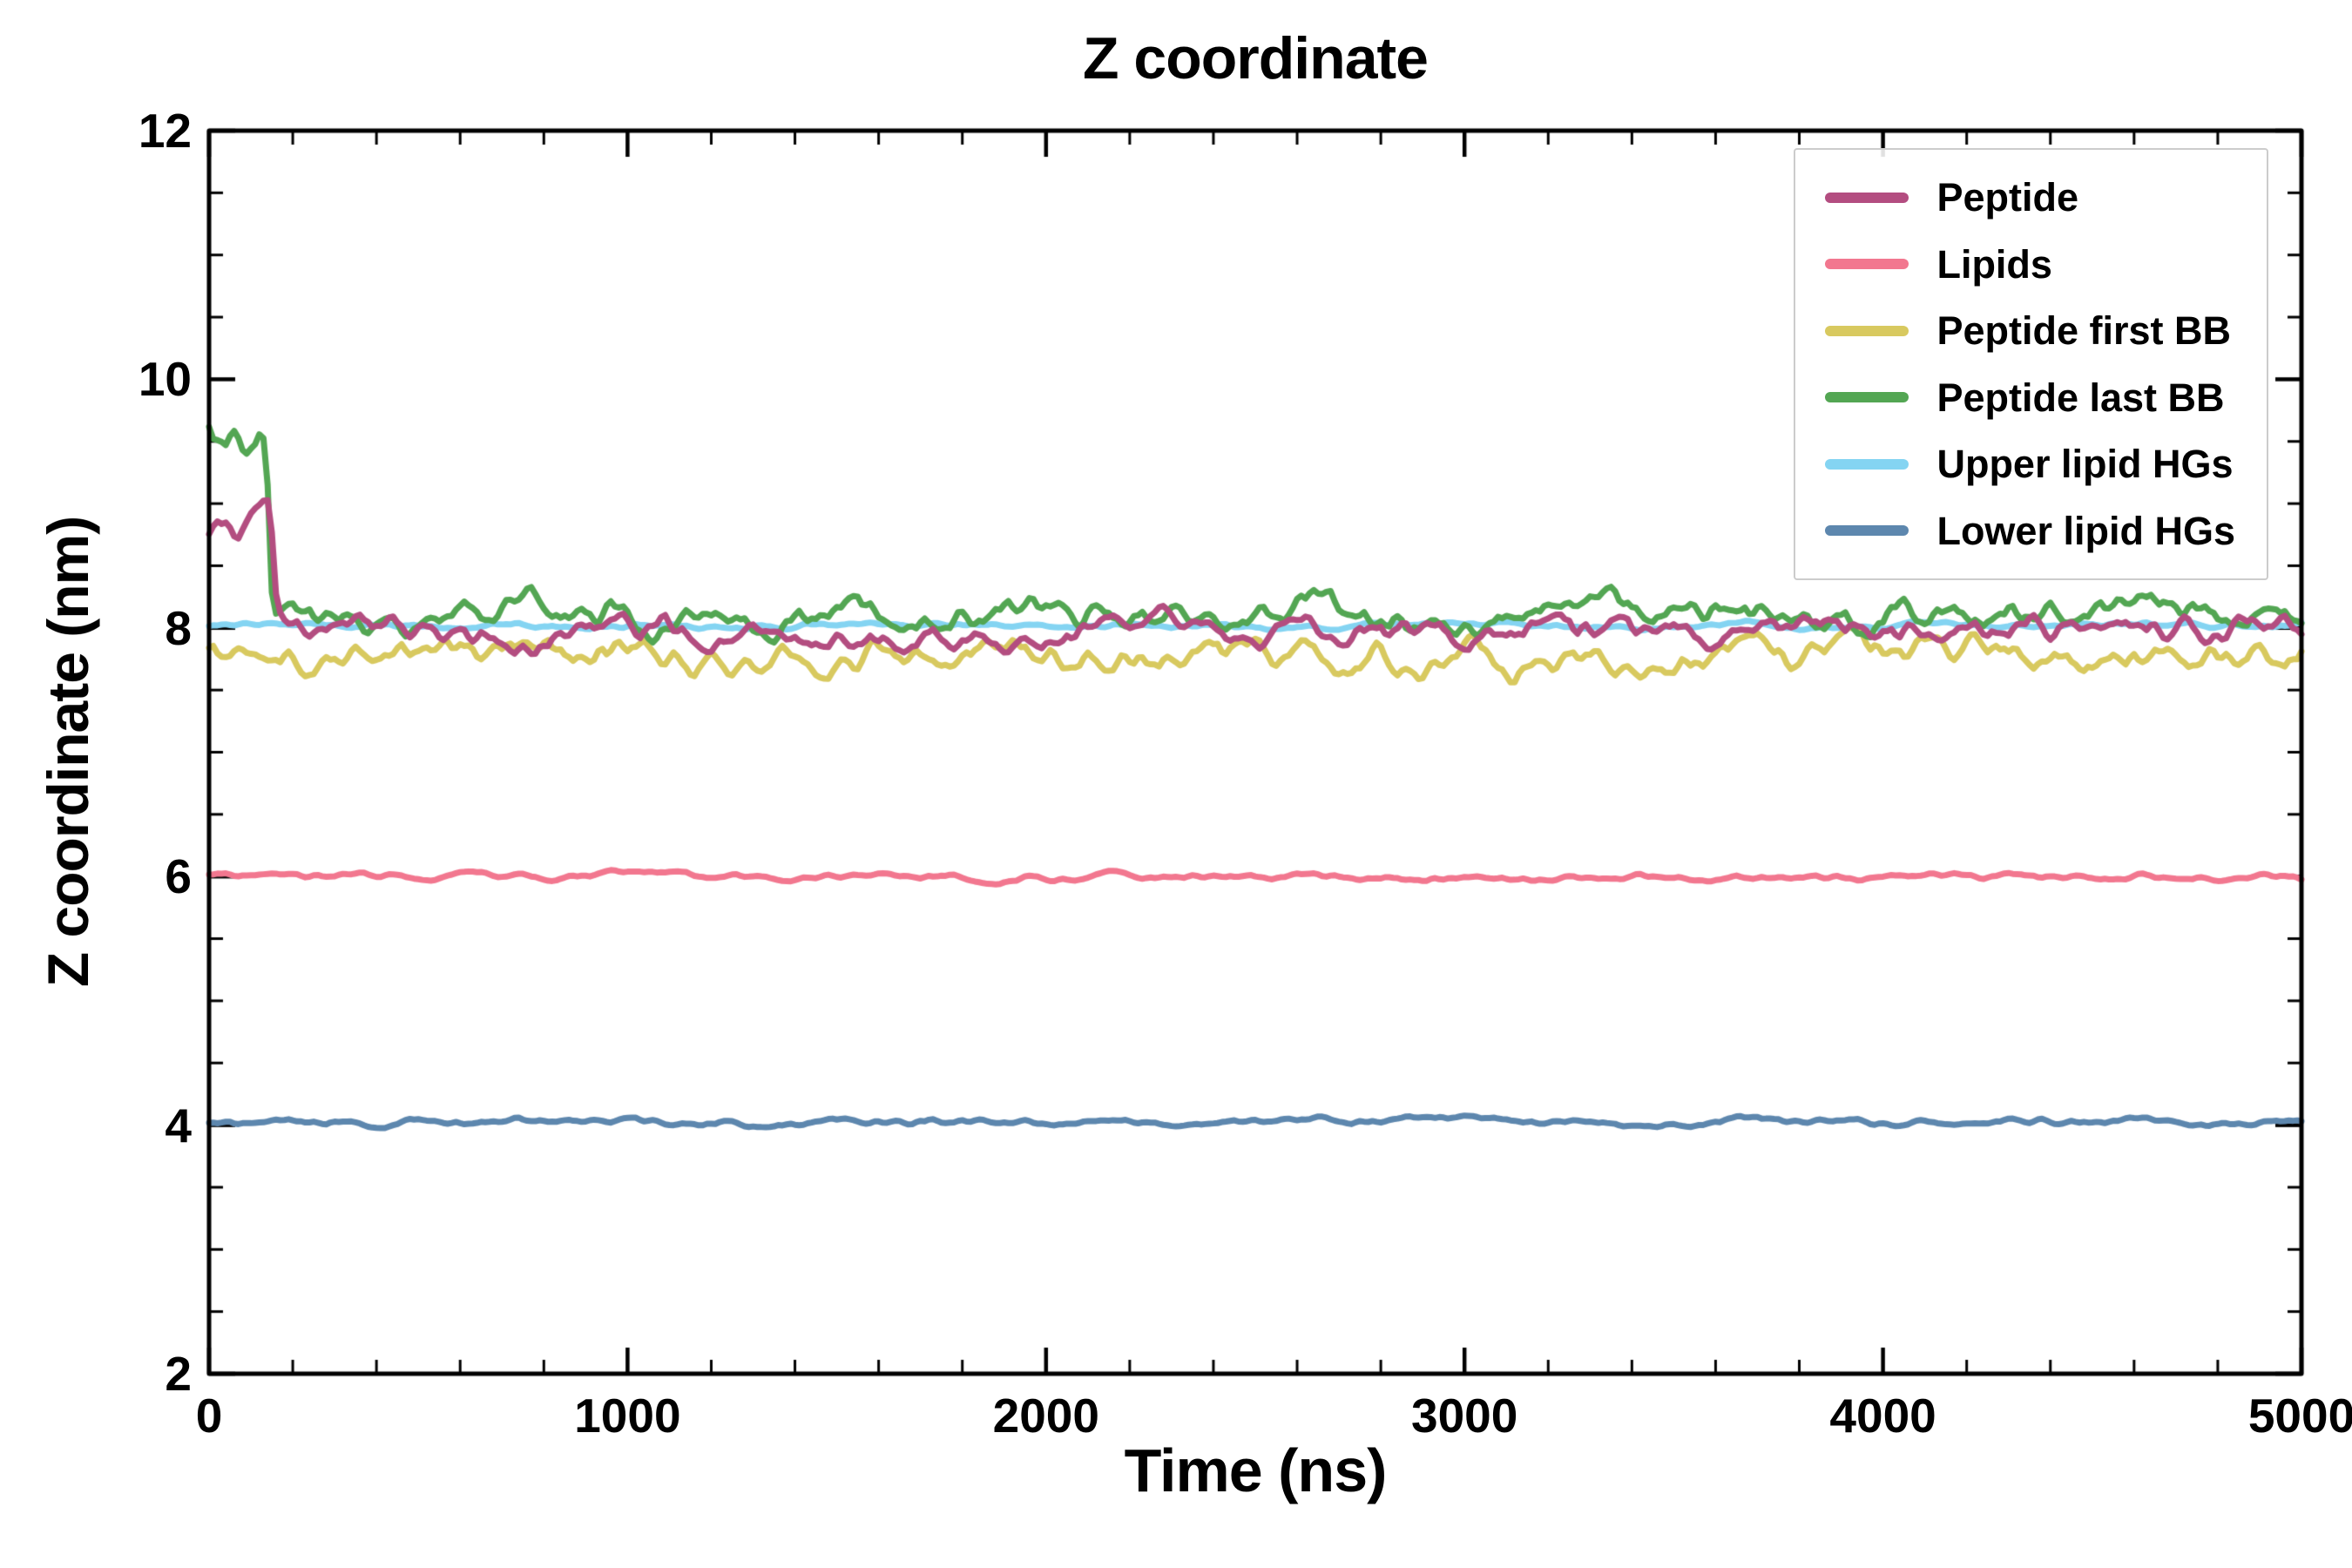  I want to click on legend-swatch-upper-lipid-hgs, so click(1867, 464).